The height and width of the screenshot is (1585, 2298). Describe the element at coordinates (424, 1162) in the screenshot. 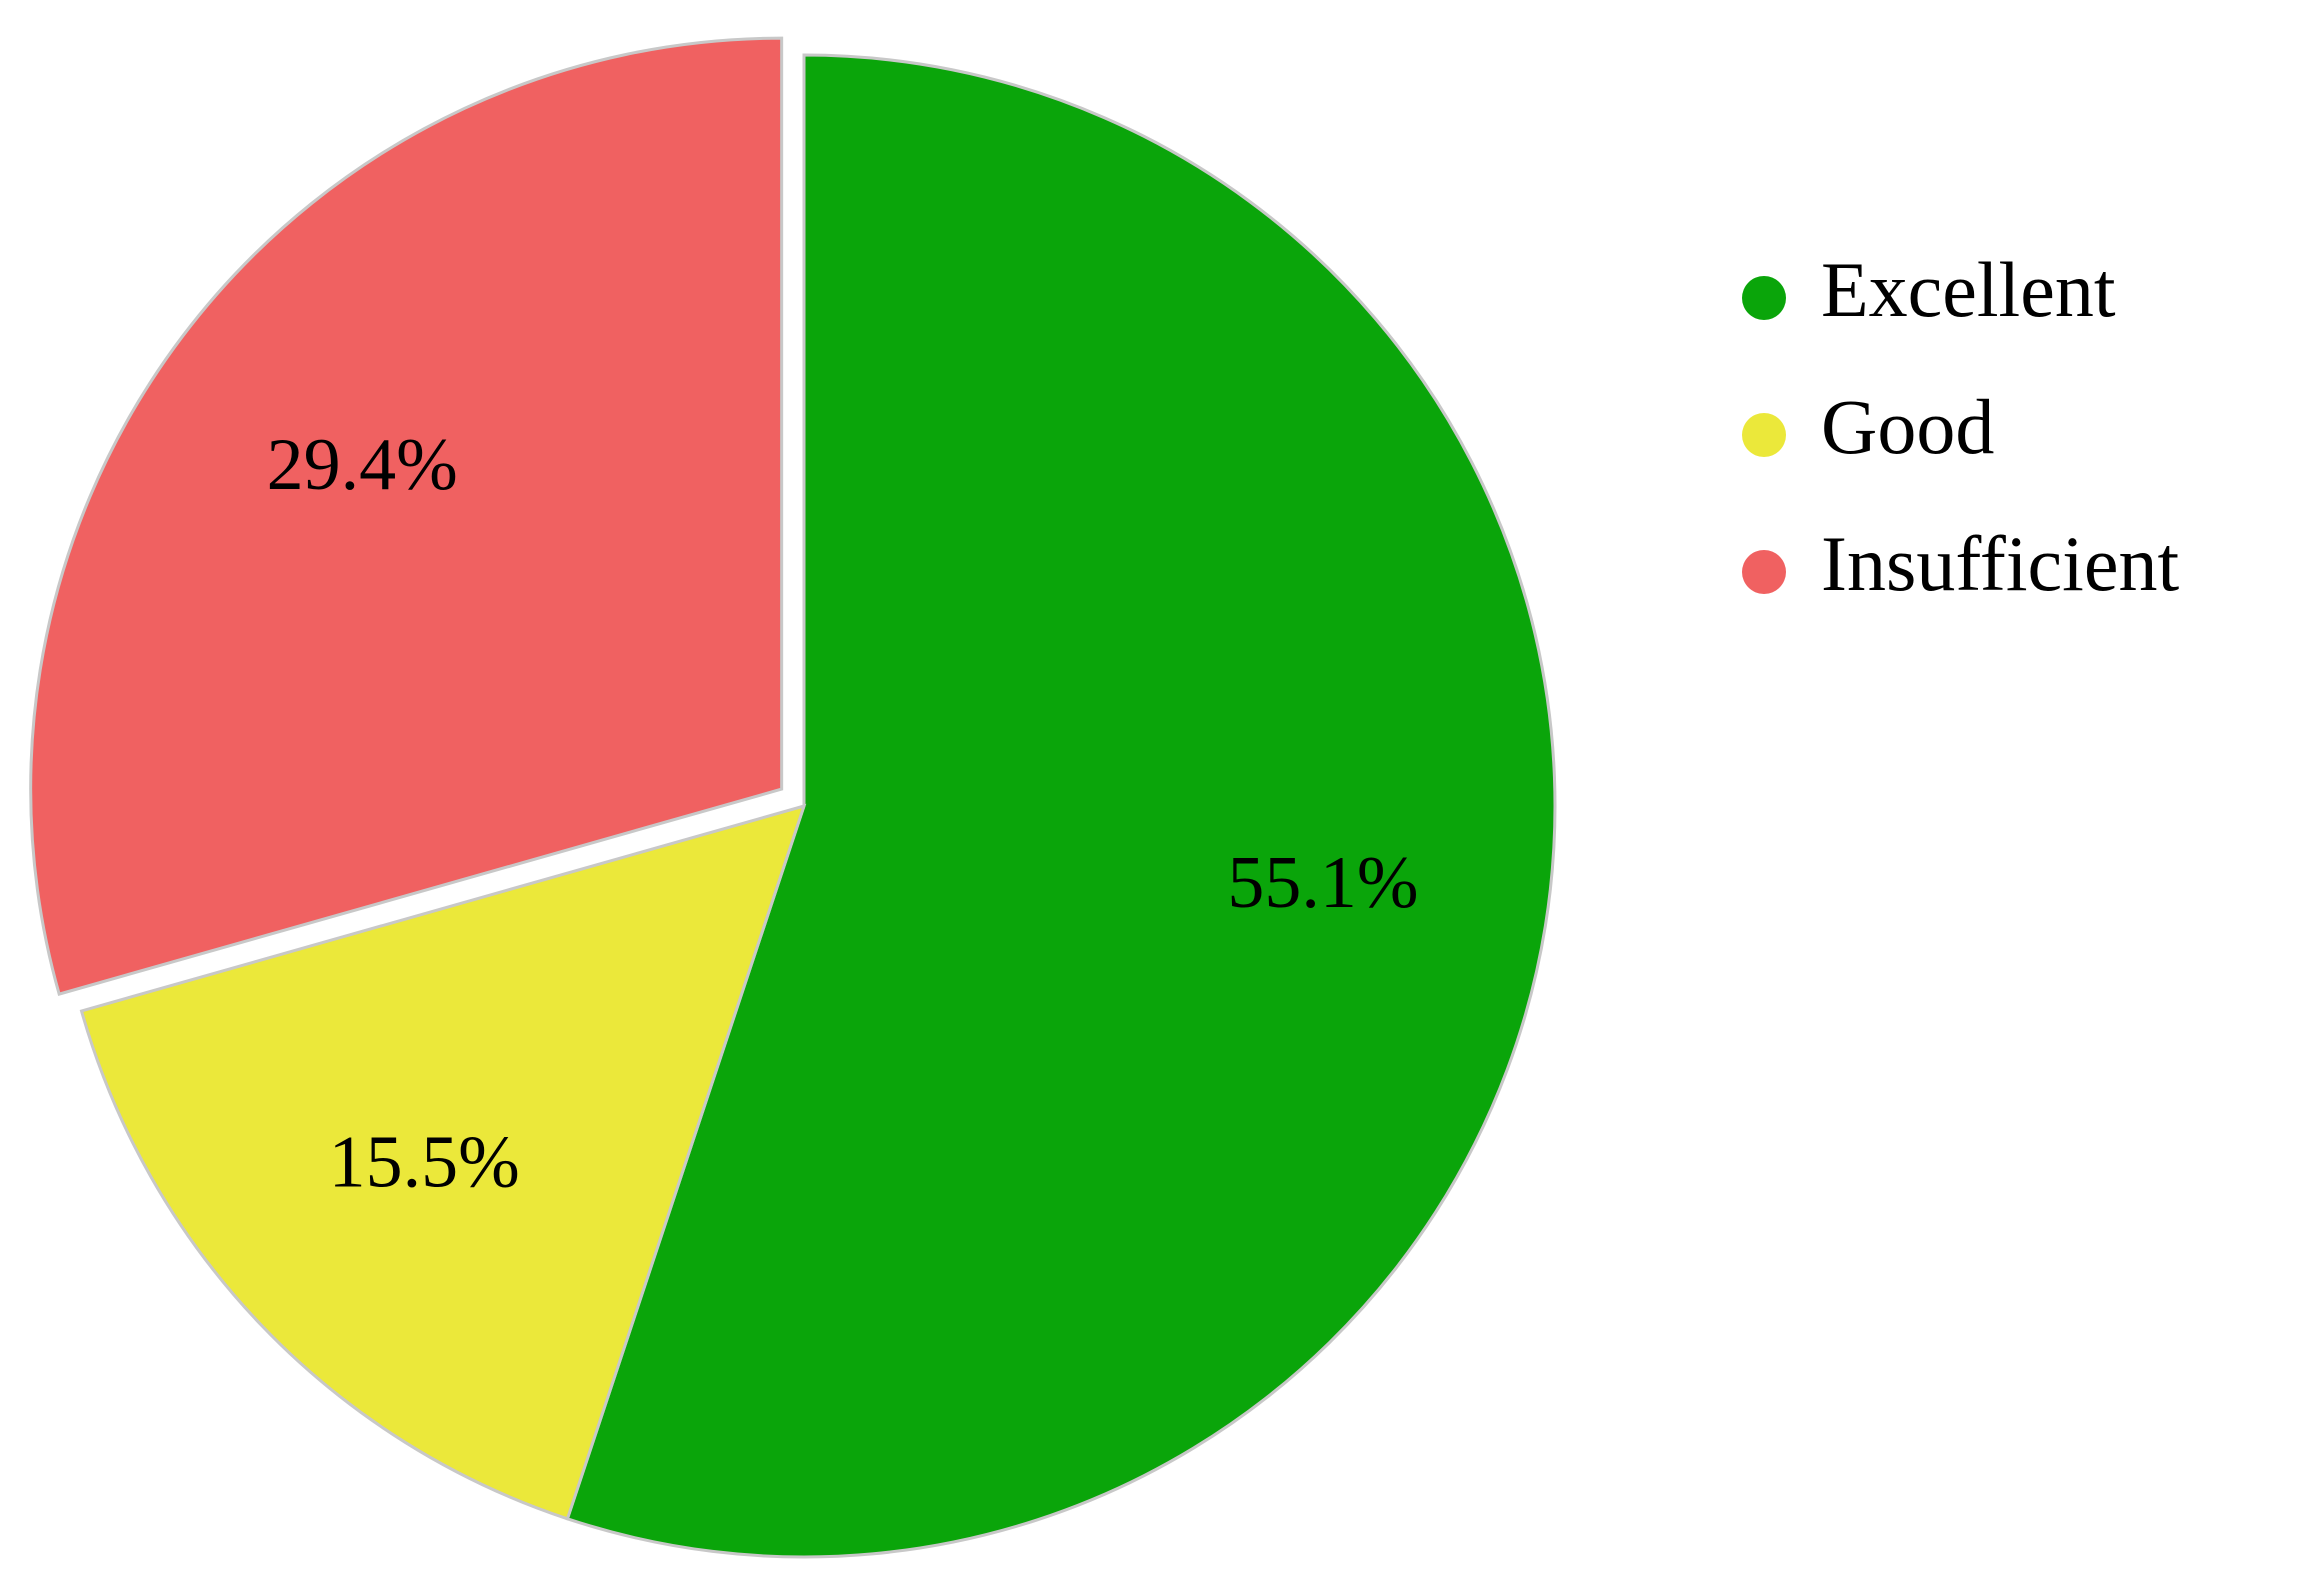

I see `slice-label: 15.5%` at that location.